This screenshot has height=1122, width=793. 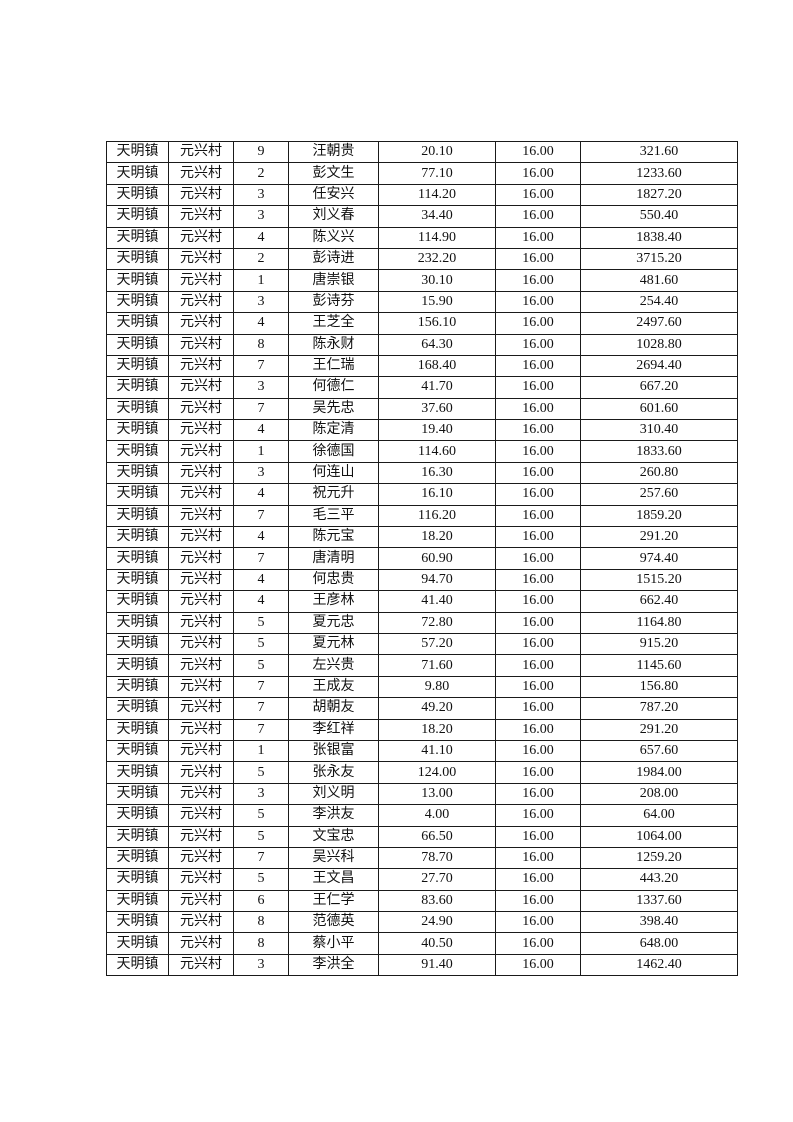 I want to click on cell-quantity: 20.10, so click(x=437, y=152).